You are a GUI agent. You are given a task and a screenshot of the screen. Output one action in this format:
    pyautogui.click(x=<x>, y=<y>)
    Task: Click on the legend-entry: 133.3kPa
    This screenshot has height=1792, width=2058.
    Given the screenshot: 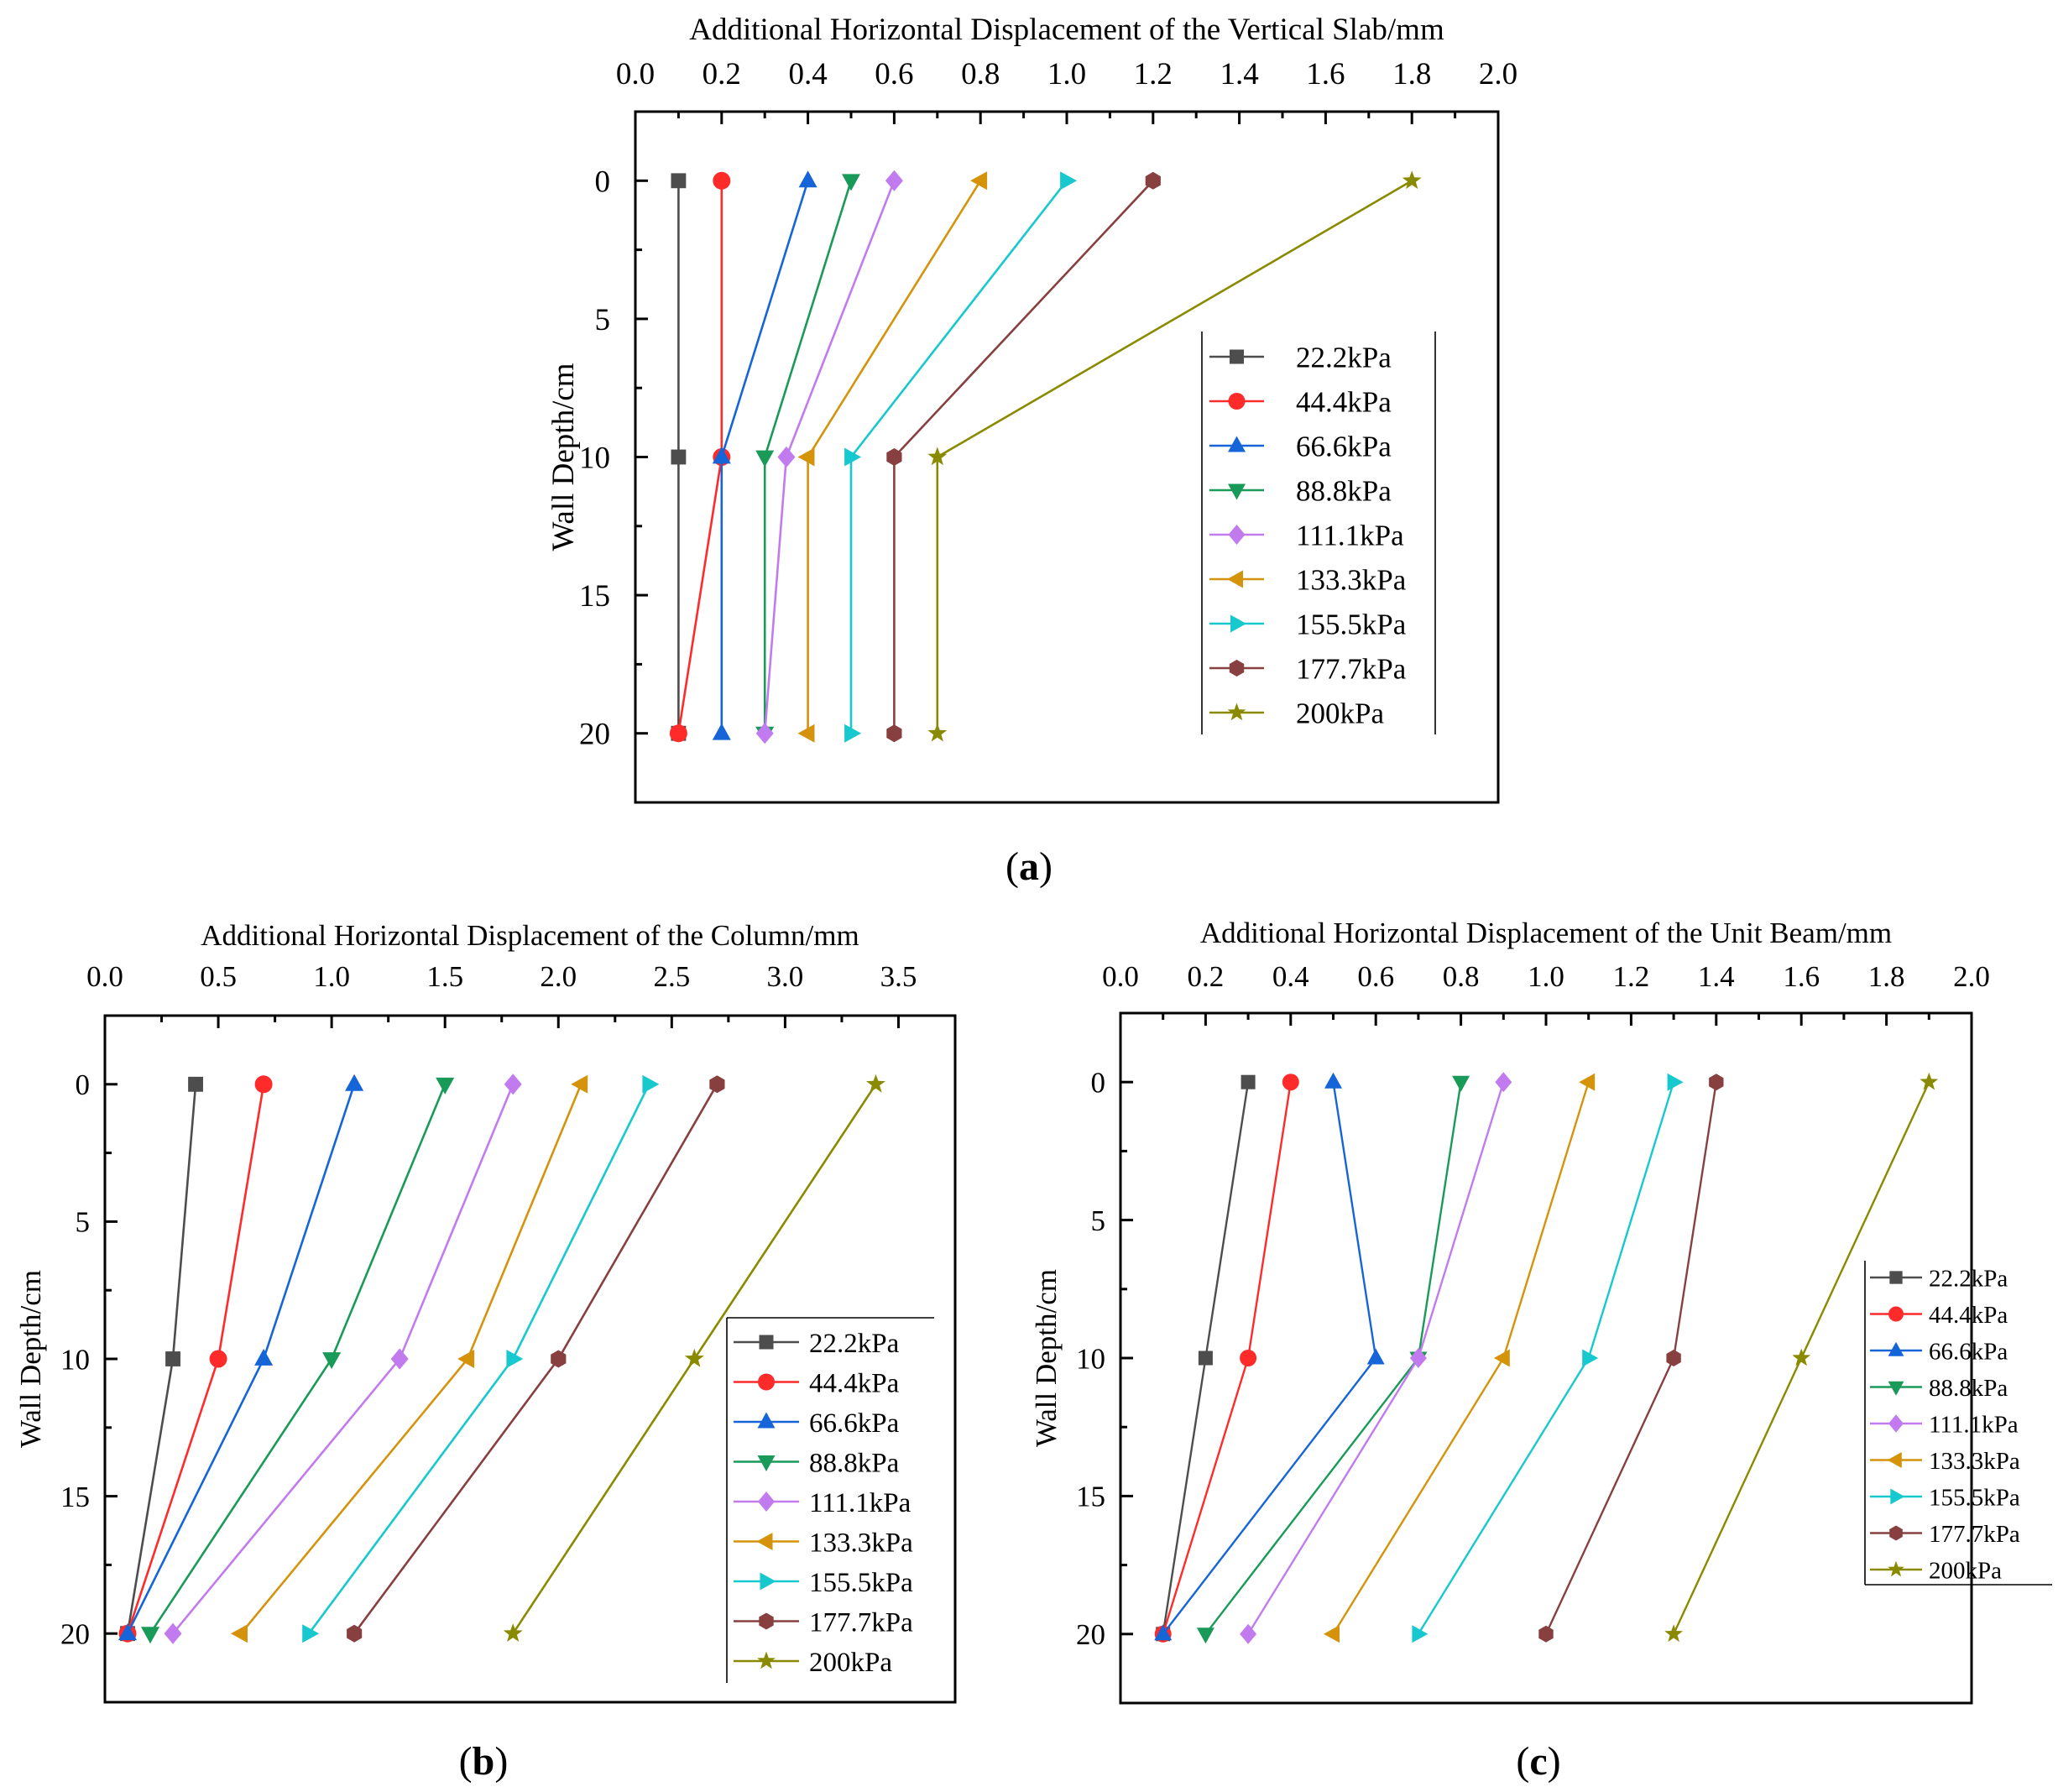 What is the action you would take?
    pyautogui.click(x=1945, y=1461)
    